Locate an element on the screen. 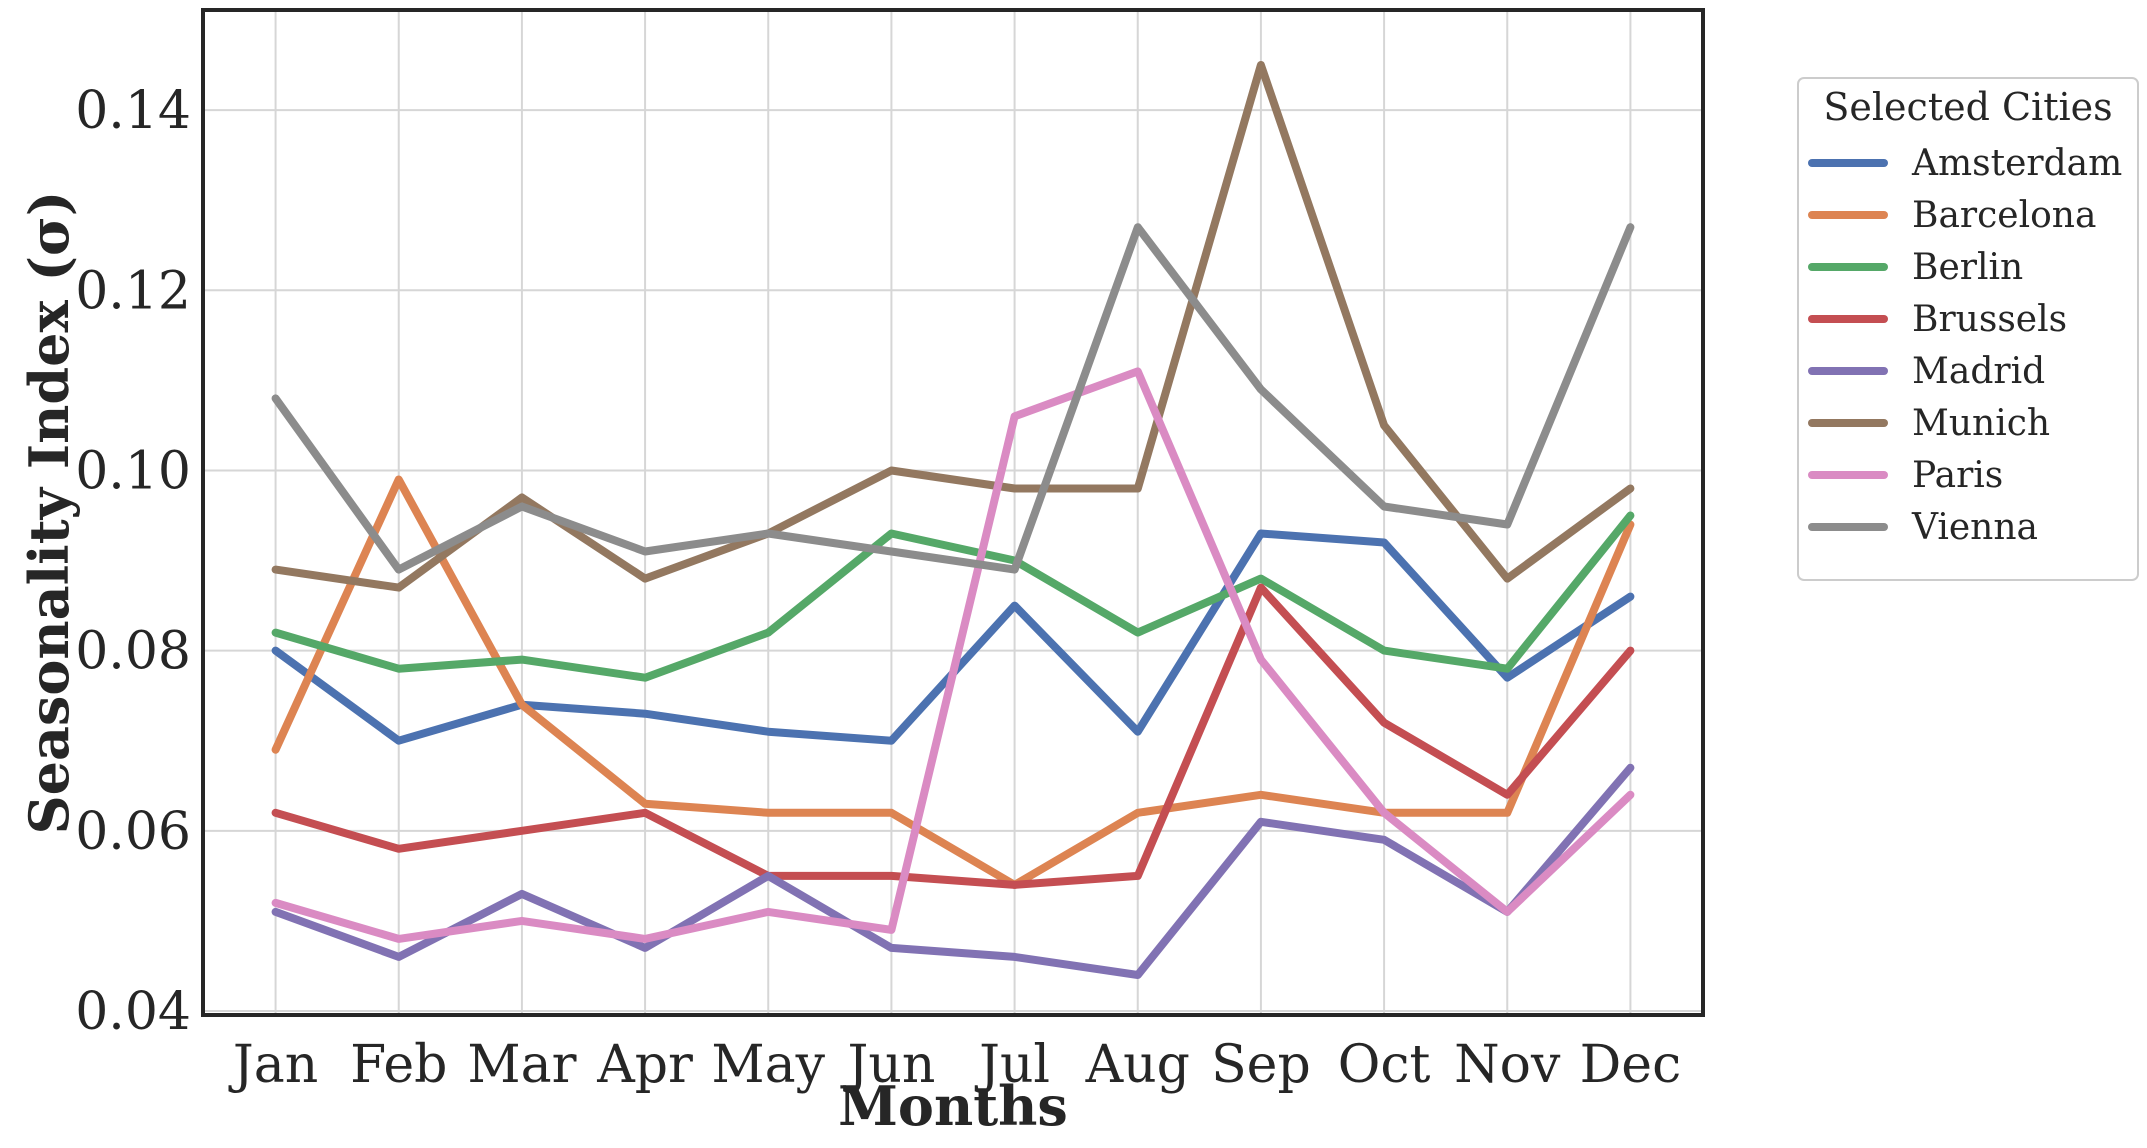 Image resolution: width=2147 pixels, height=1148 pixels. legend-label-paris: Paris is located at coordinates (1957, 475).